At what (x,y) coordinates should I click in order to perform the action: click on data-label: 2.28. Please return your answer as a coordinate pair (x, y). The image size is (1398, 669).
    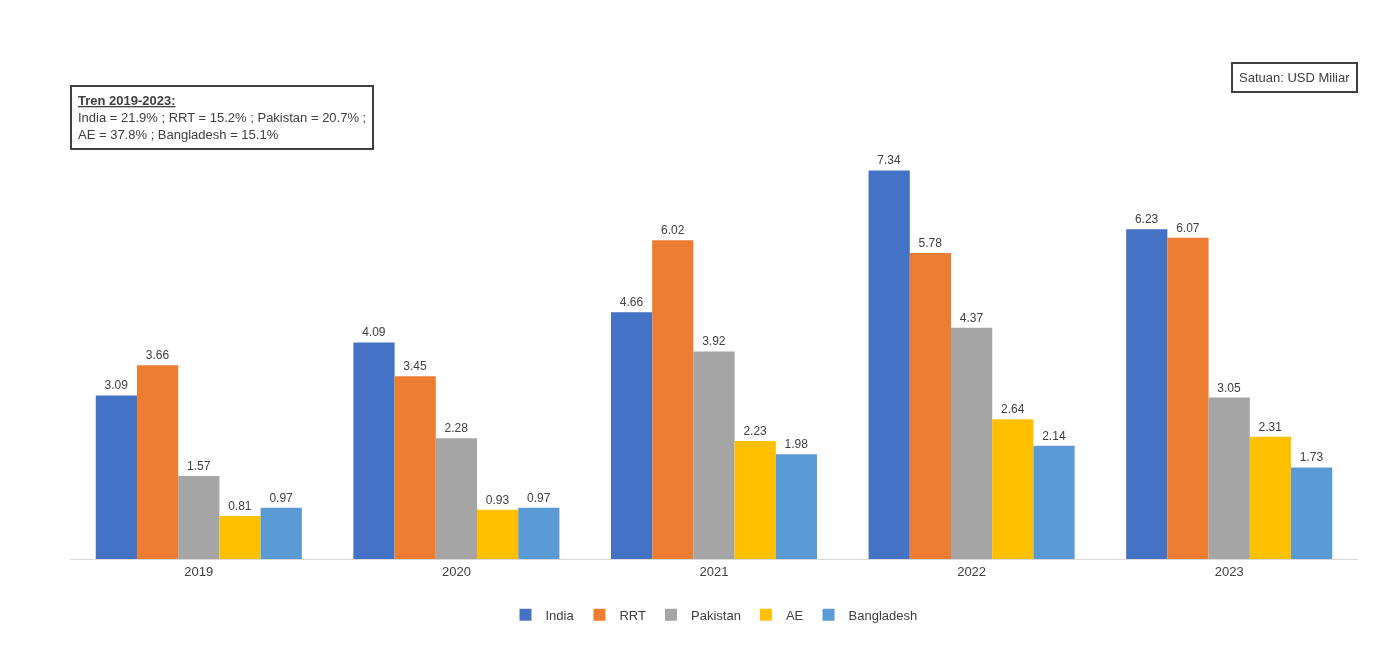
    Looking at the image, I should click on (456, 428).